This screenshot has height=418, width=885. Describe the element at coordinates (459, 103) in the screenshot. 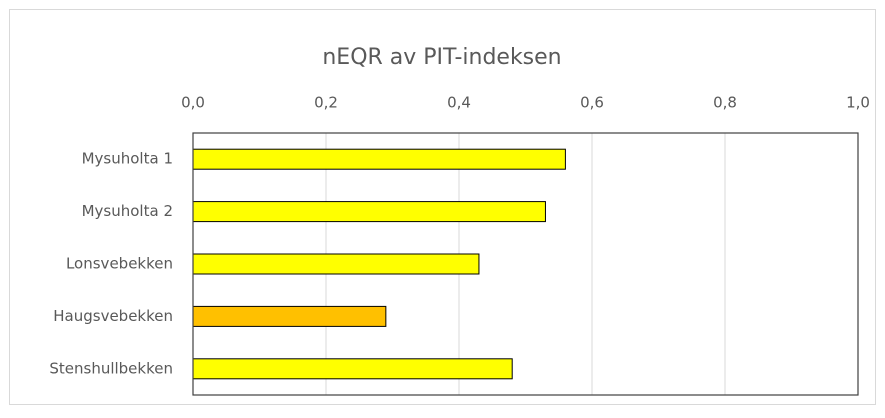

I see `x-tick-label: 0,4` at that location.